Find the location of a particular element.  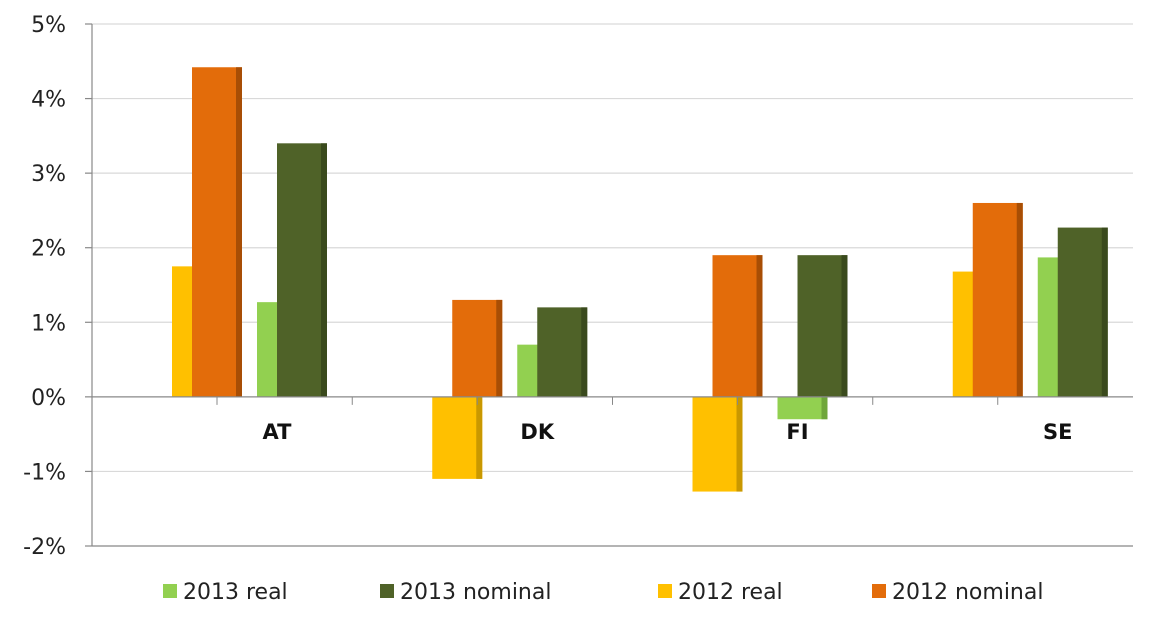

bar-se-2013-nominal is located at coordinates (1082, 312).